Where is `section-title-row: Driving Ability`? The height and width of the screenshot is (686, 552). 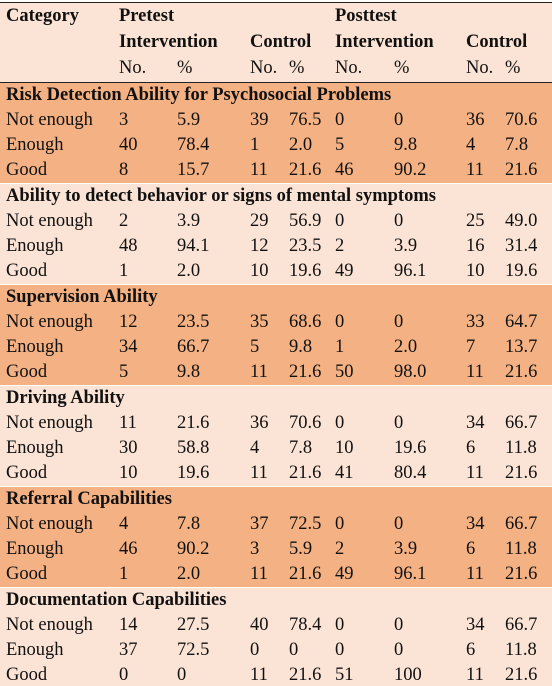
section-title-row: Driving Ability is located at coordinates (276, 398).